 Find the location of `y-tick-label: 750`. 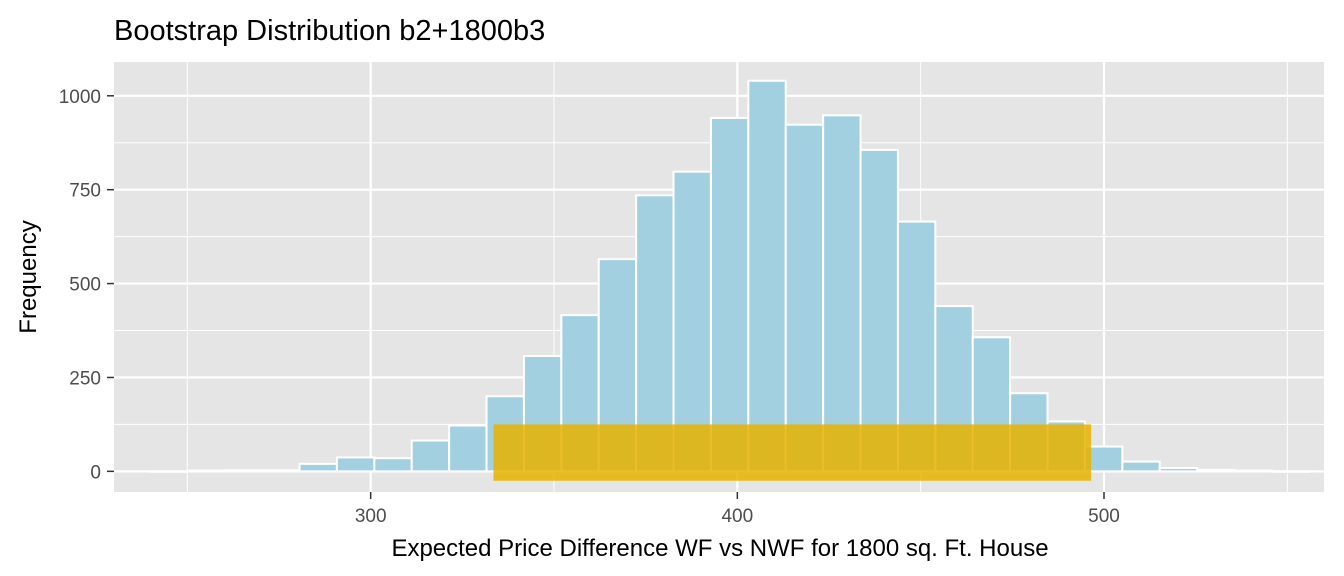

y-tick-label: 750 is located at coordinates (85, 191).